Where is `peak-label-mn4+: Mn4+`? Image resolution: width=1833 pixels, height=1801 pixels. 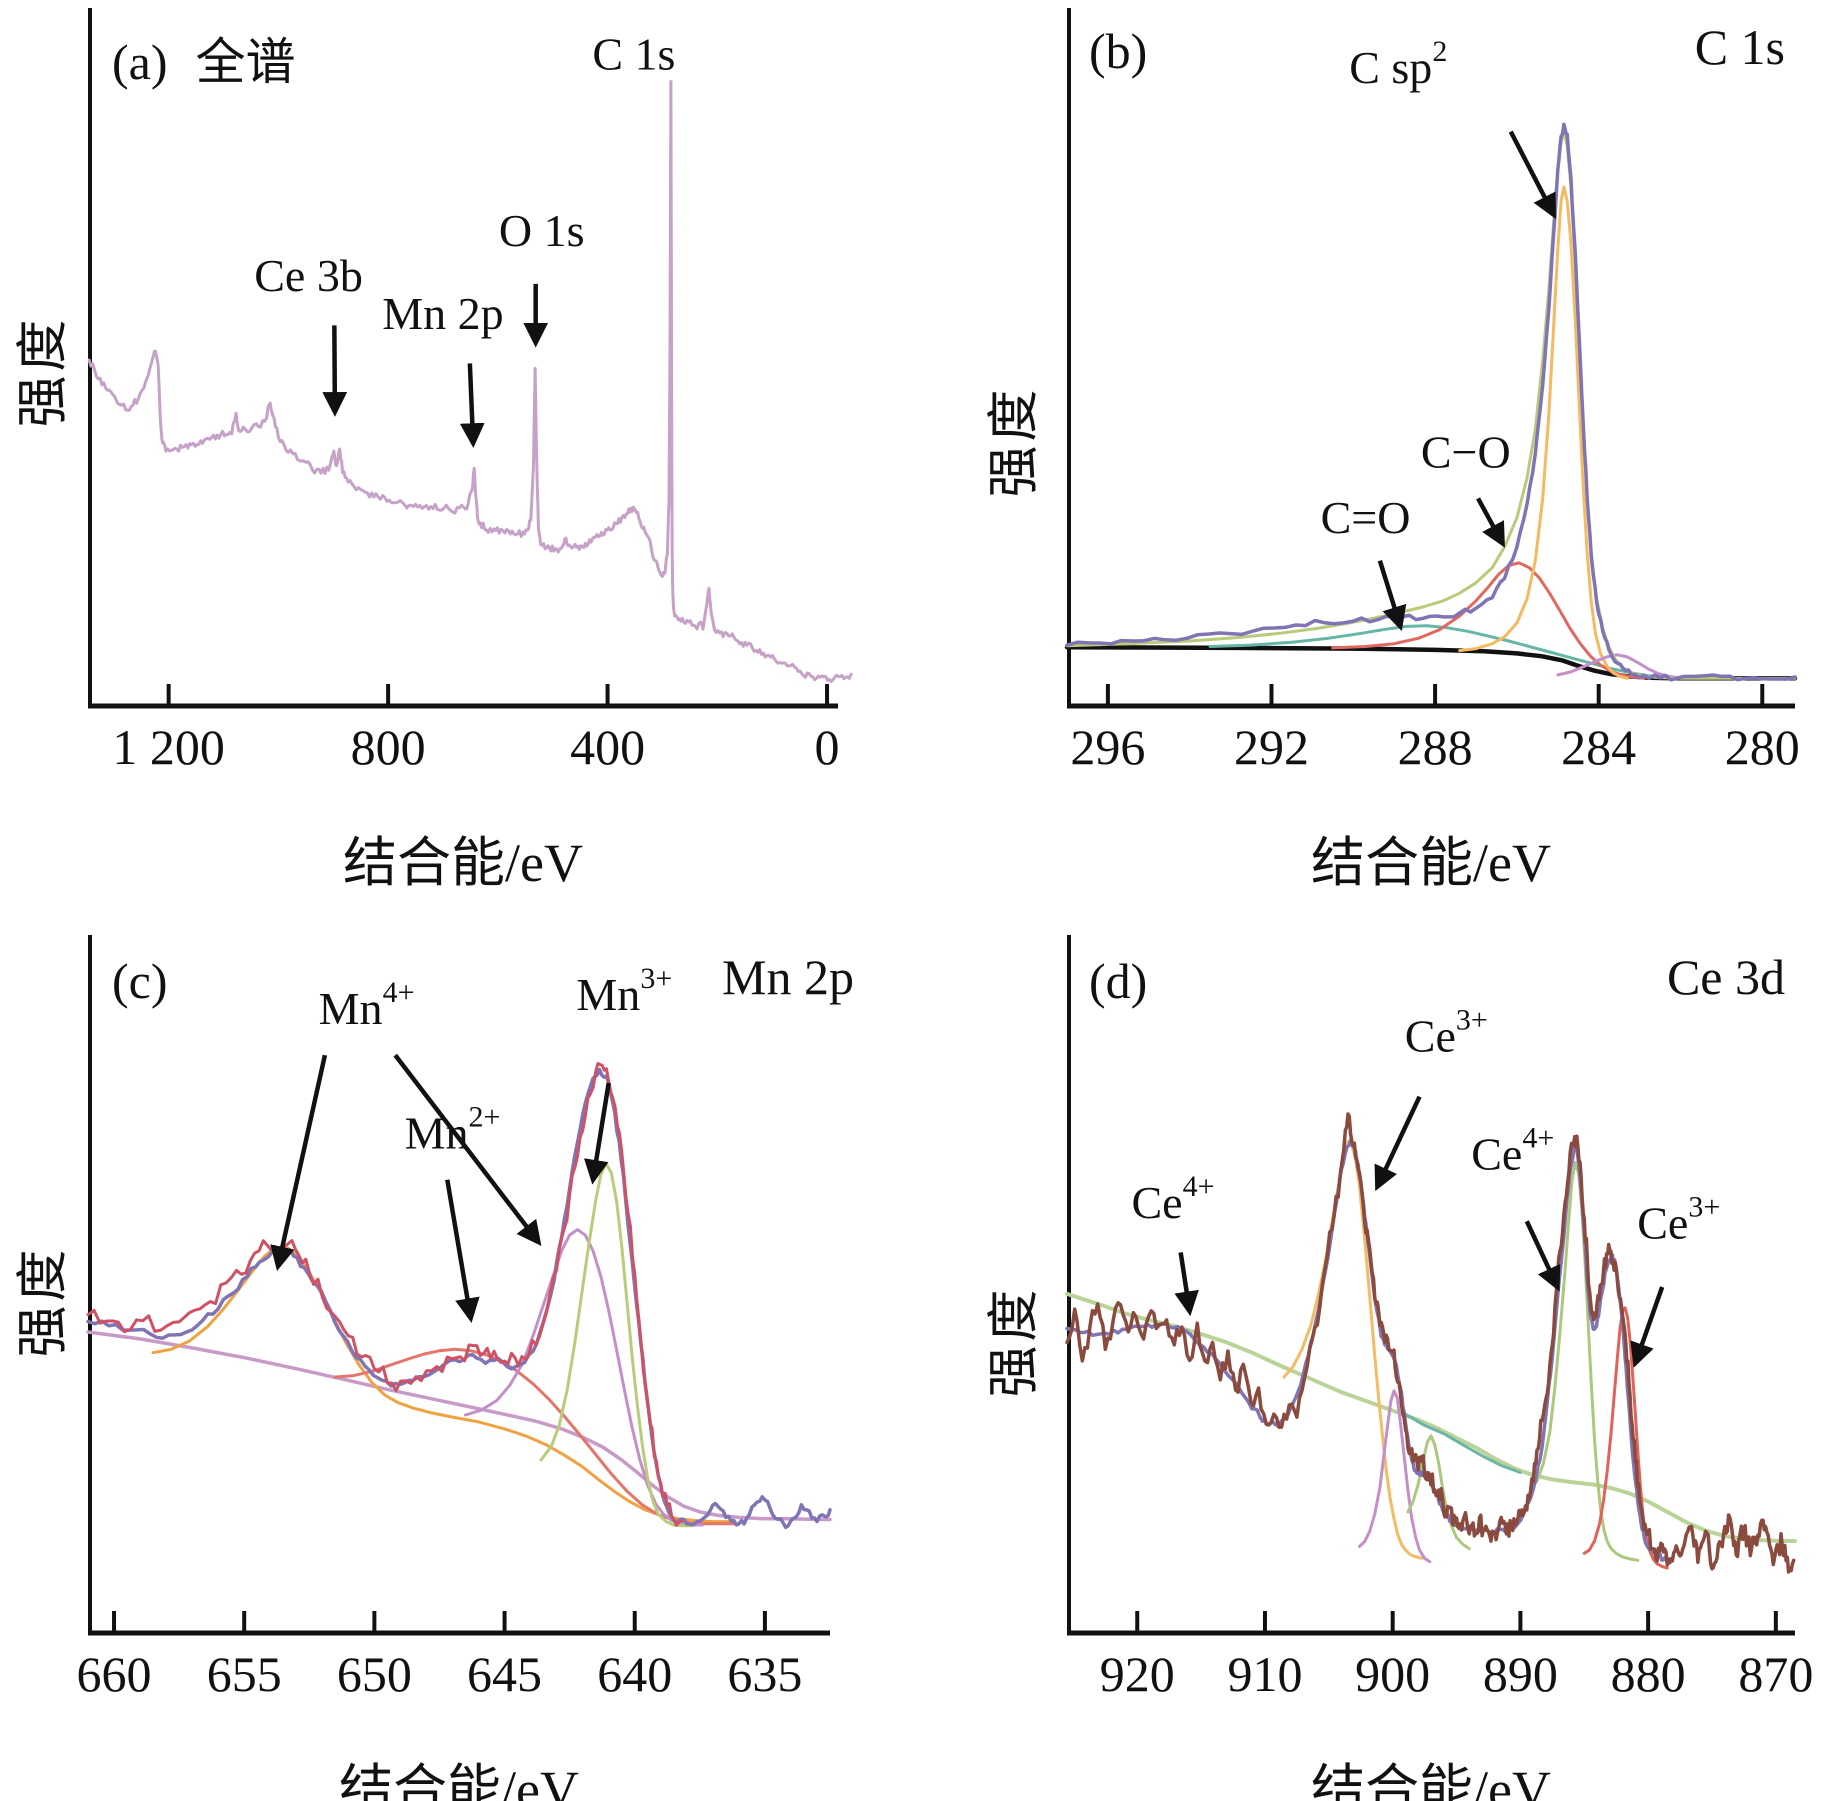 peak-label-mn4+: Mn4+ is located at coordinates (367, 1005).